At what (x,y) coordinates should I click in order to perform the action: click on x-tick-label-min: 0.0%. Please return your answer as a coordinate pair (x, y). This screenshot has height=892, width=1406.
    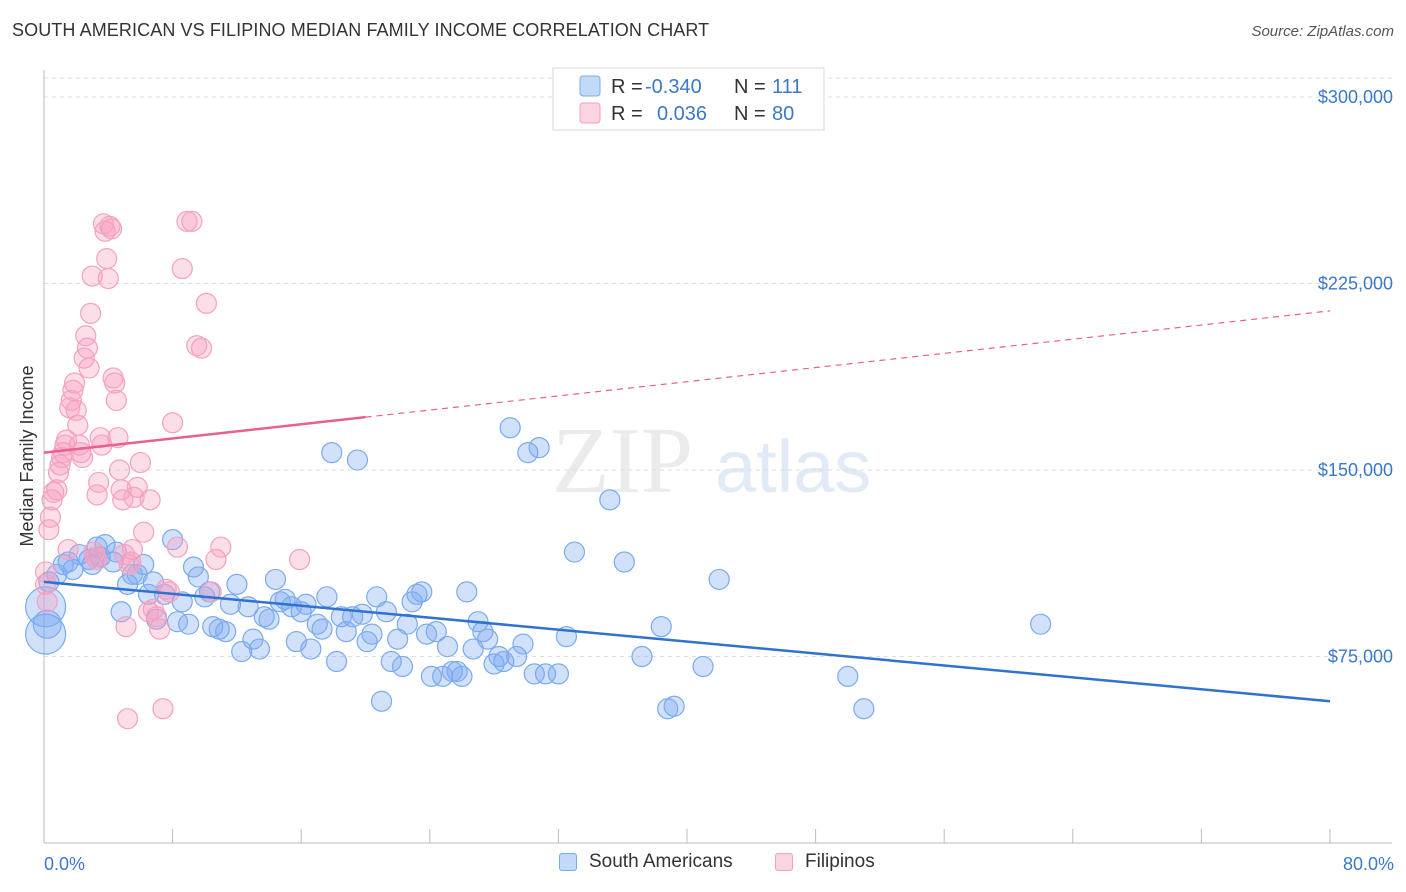
    Looking at the image, I should click on (64, 864).